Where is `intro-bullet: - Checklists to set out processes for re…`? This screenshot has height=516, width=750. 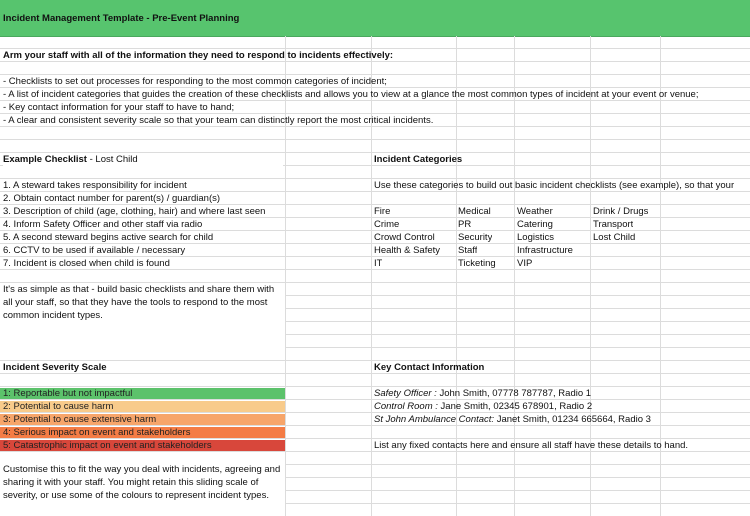 intro-bullet: - Checklists to set out processes for re… is located at coordinates (195, 81).